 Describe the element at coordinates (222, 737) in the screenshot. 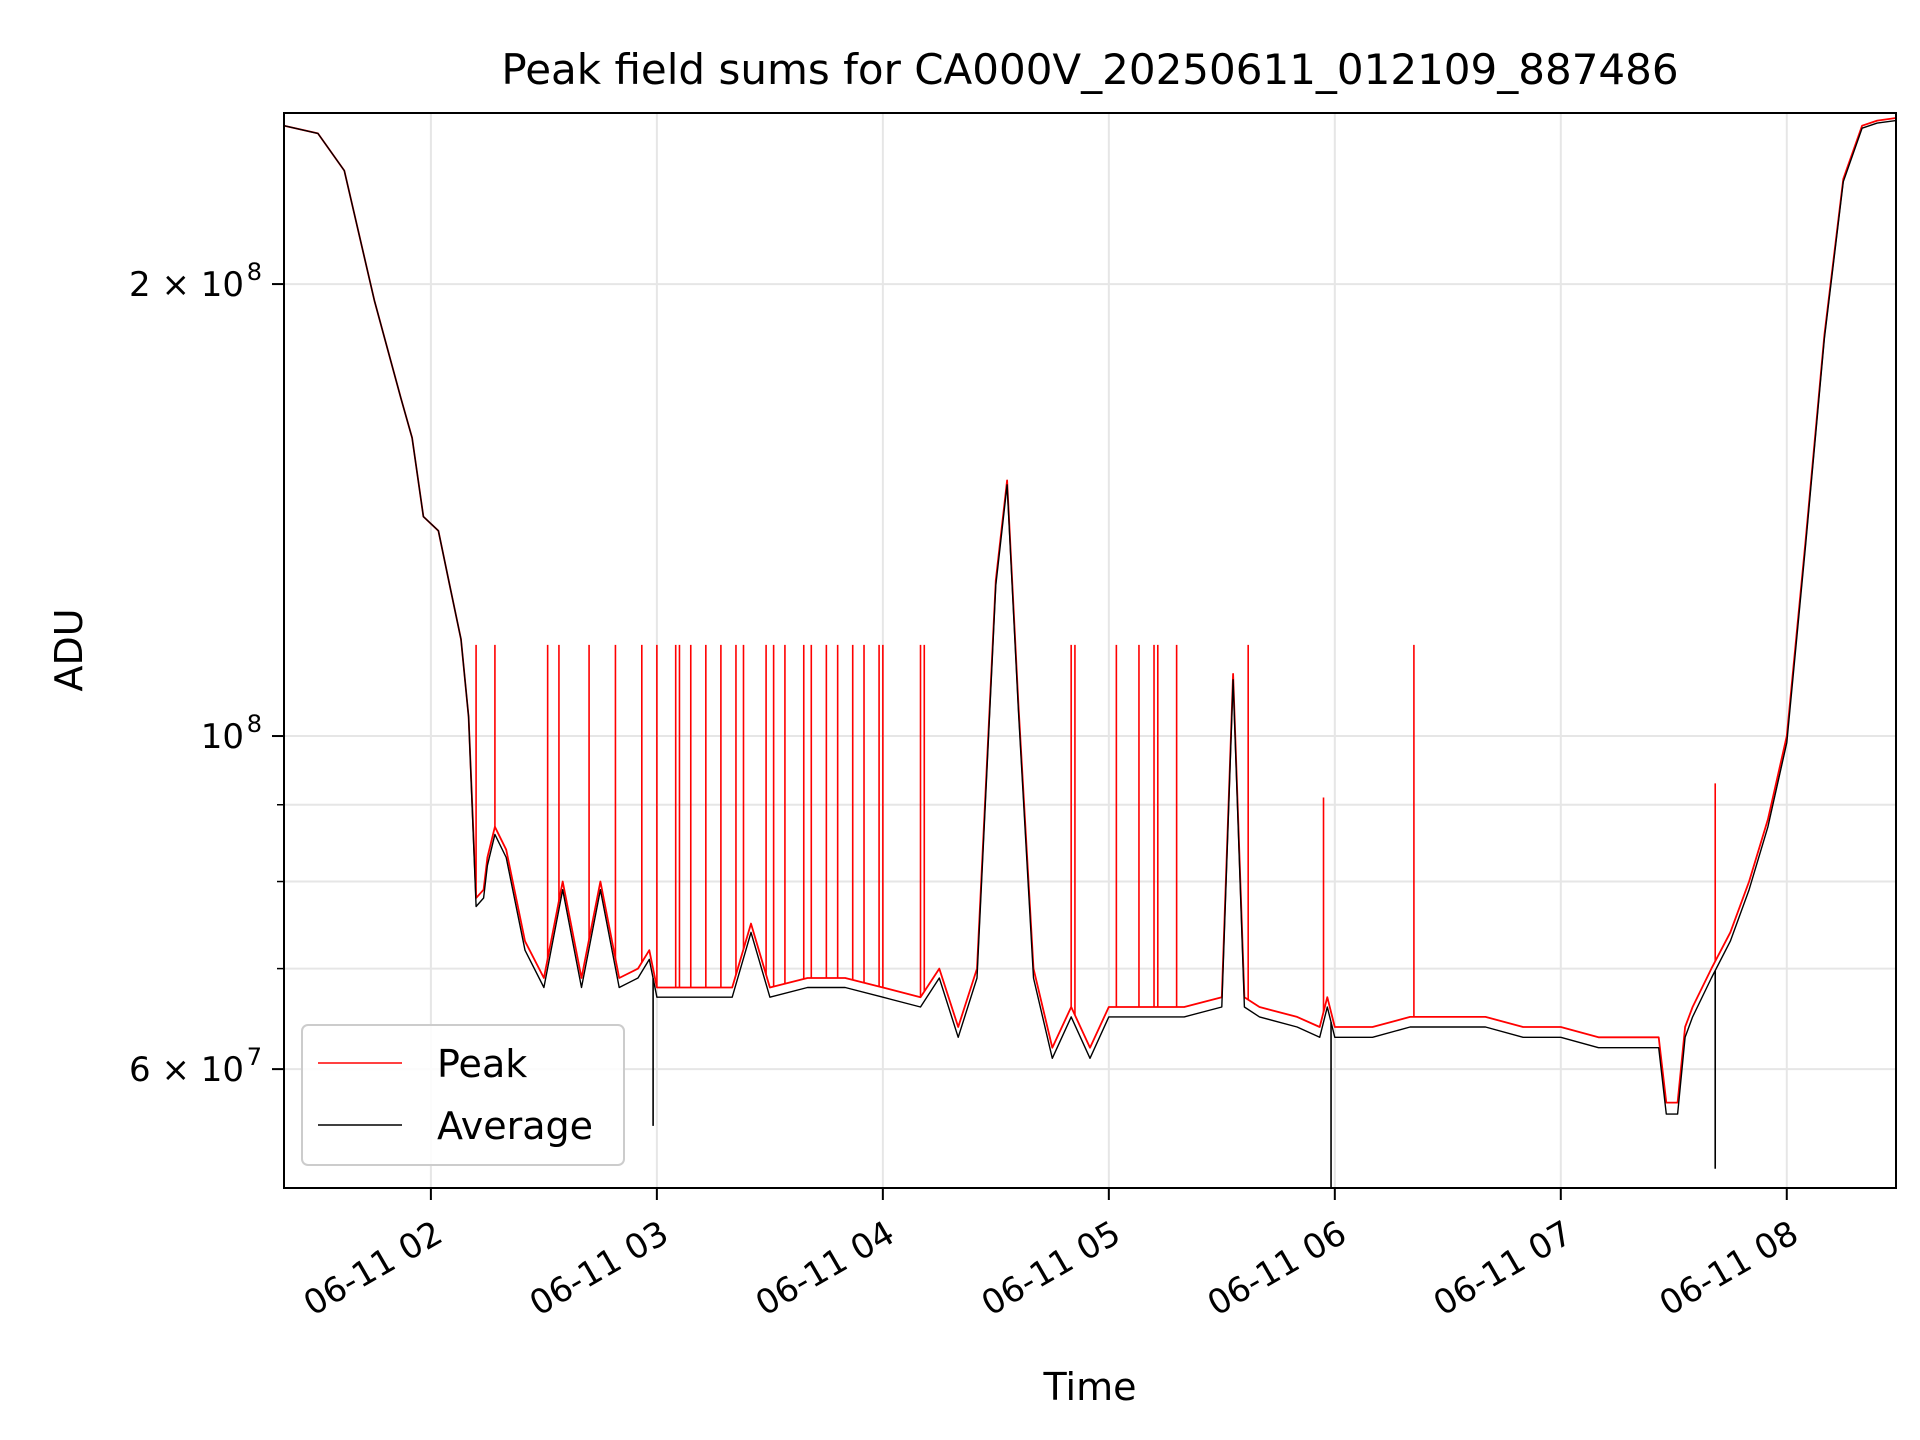

I see `y-tick-label: 10` at that location.